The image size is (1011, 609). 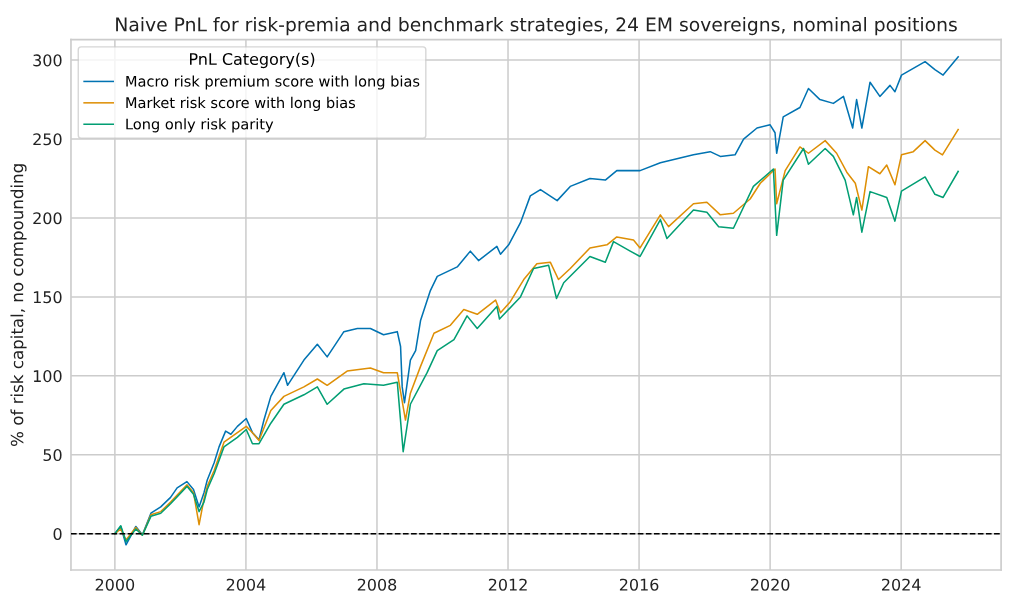 What do you see at coordinates (241, 103) in the screenshot?
I see `legend-label: Market risk score with long bias` at bounding box center [241, 103].